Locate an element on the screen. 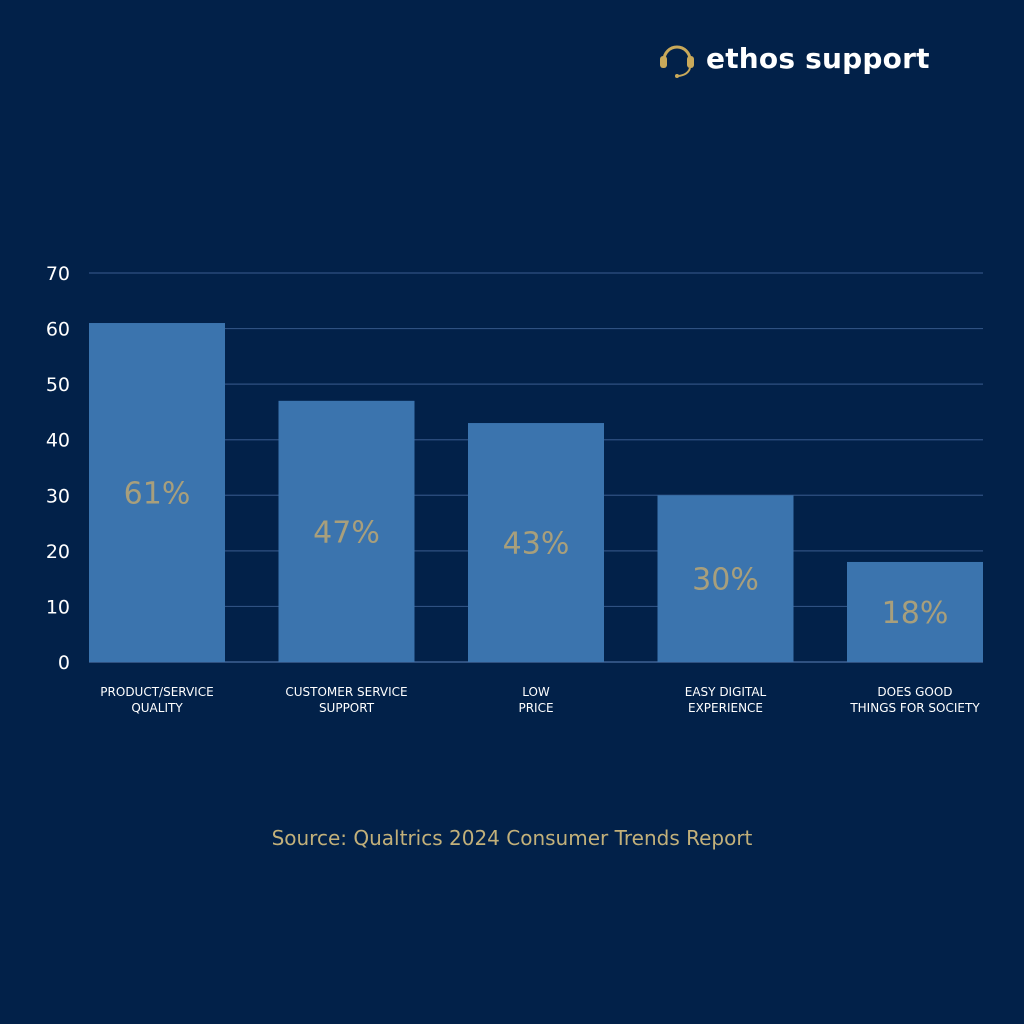  headset-icon is located at coordinates (677, 61).